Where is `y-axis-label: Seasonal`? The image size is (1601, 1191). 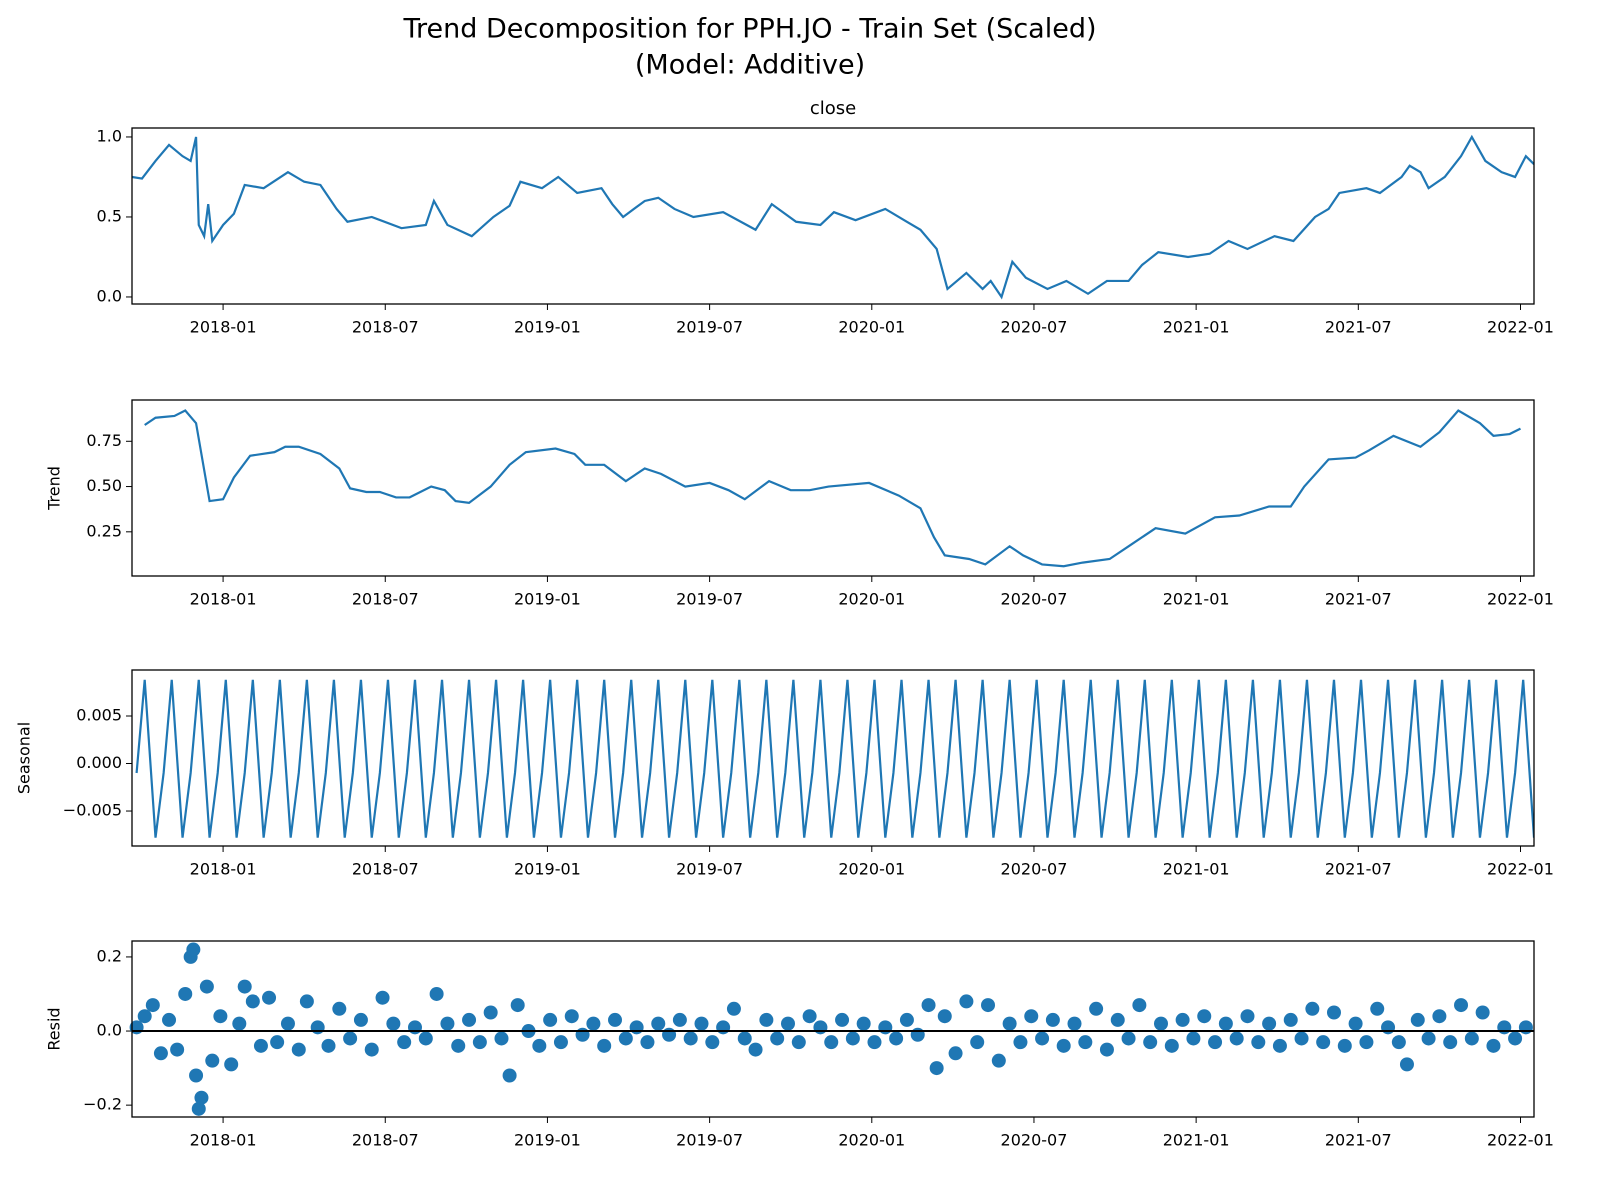
y-axis-label: Seasonal is located at coordinates (24, 758).